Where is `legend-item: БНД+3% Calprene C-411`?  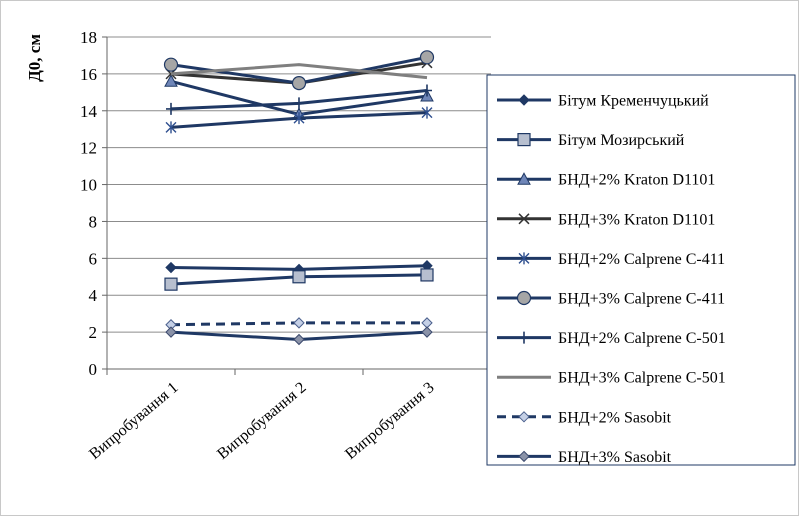 legend-item: БНД+3% Calprene C-411 is located at coordinates (611, 299).